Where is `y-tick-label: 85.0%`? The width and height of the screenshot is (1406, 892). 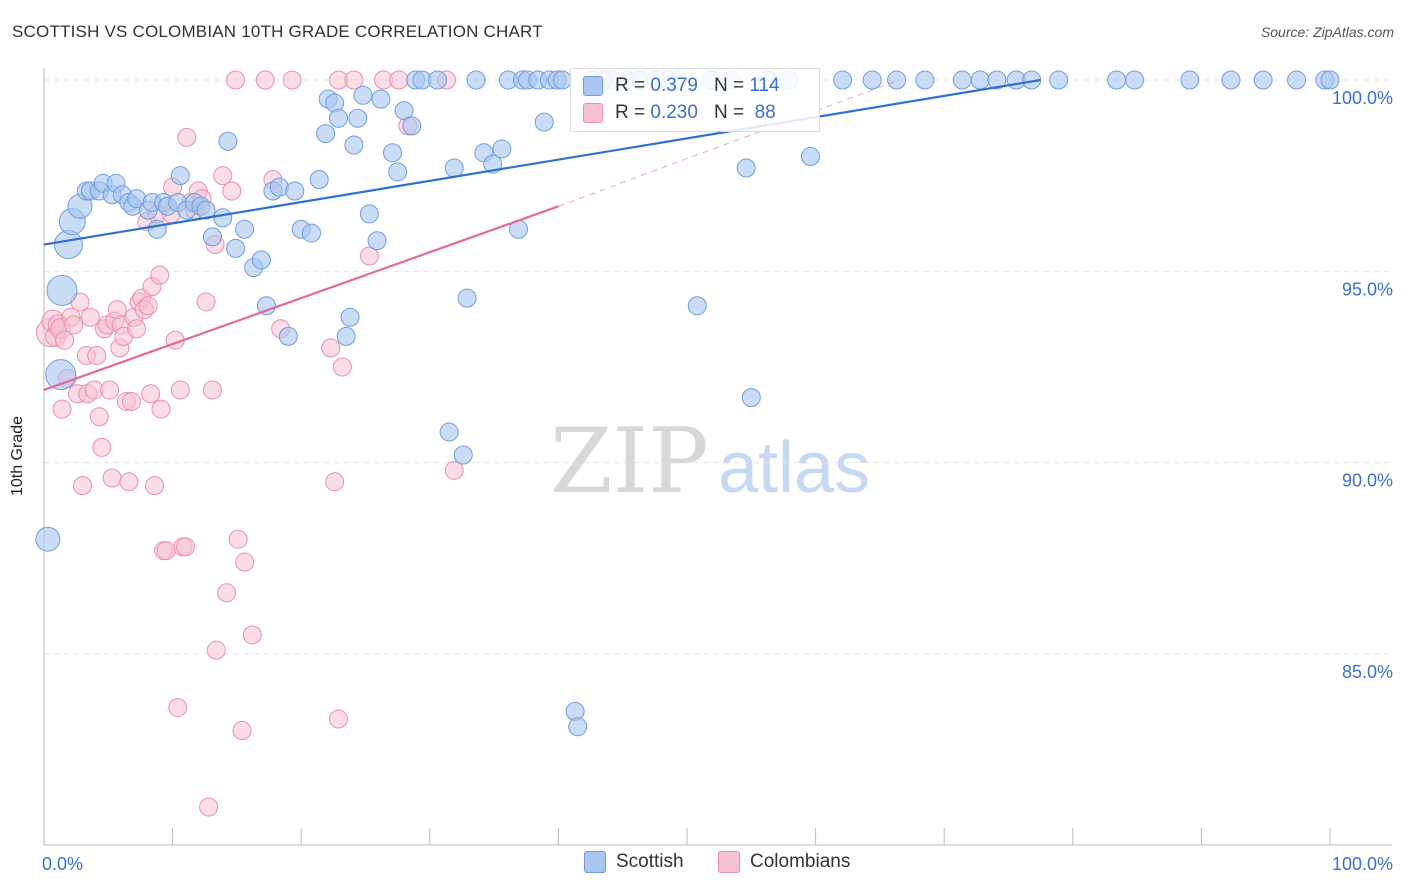
y-tick-label: 85.0% is located at coordinates (1367, 672).